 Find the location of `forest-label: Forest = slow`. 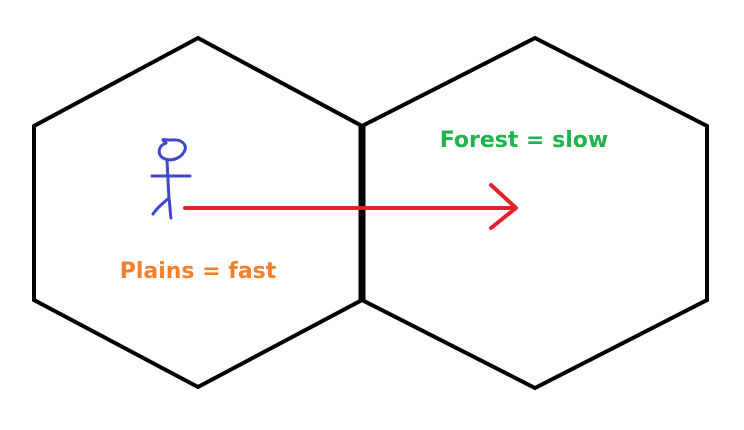

forest-label: Forest = slow is located at coordinates (524, 140).